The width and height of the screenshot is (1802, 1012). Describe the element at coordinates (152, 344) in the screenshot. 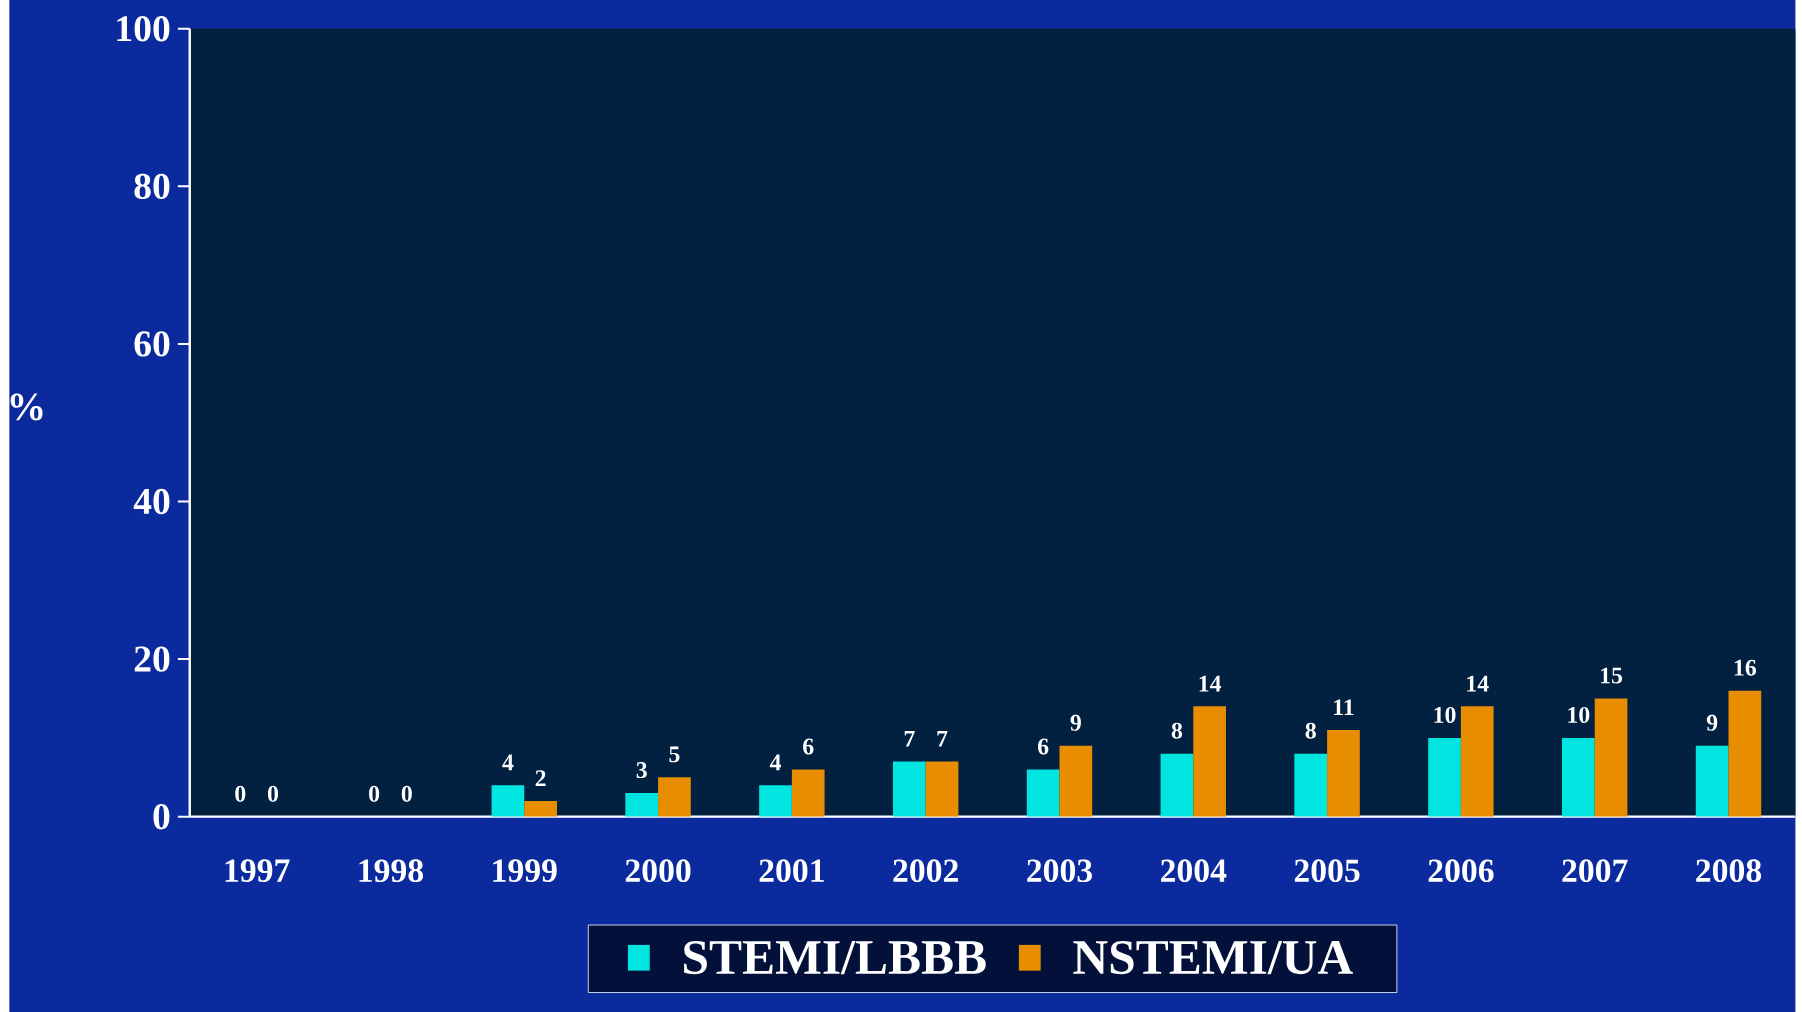

I see `y-tick-label: 60` at that location.